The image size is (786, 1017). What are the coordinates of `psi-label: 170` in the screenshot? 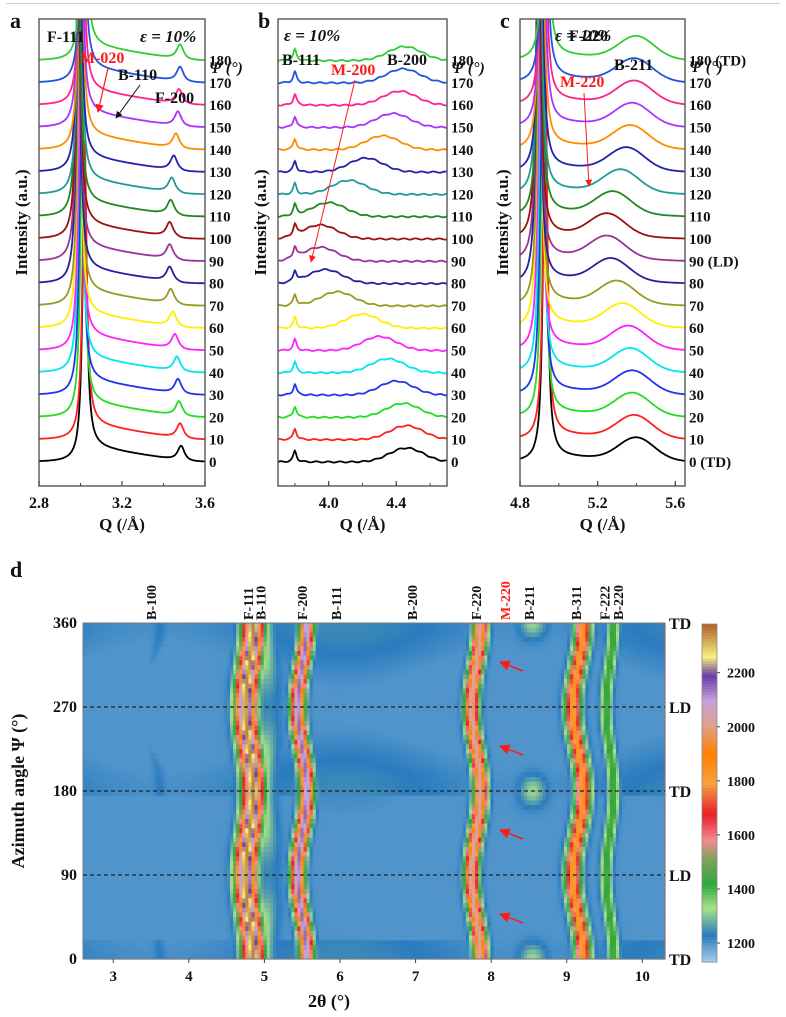 It's located at (700, 84).